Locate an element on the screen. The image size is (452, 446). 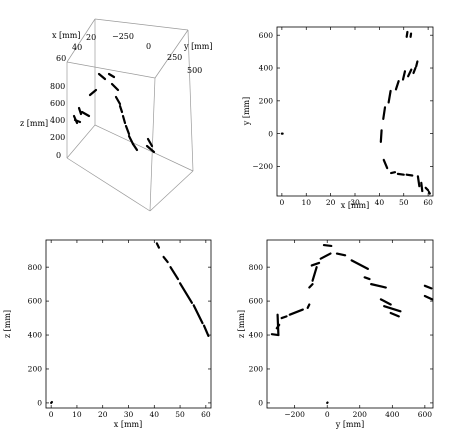
y-ticks-xz: 0 200 400 600 800 is located at coordinates (119, 335).